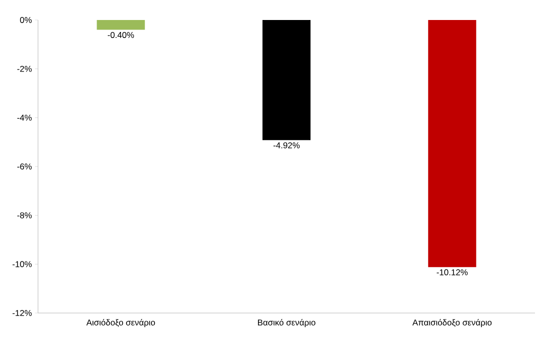  What do you see at coordinates (24, 167) in the screenshot?
I see `y-tick-label: -6%` at bounding box center [24, 167].